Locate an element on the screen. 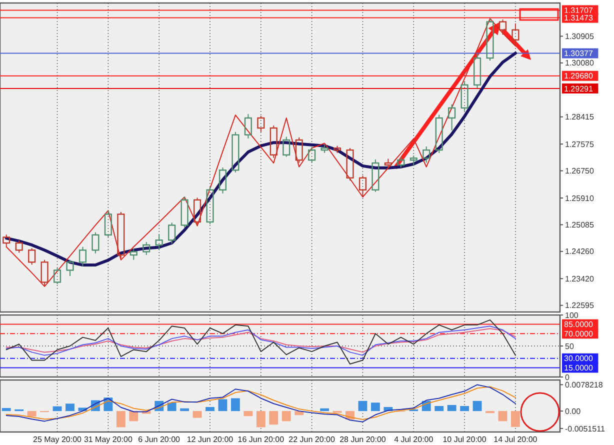 This screenshot has width=614, height=445. y-tick-label: 0.00 is located at coordinates (573, 411).